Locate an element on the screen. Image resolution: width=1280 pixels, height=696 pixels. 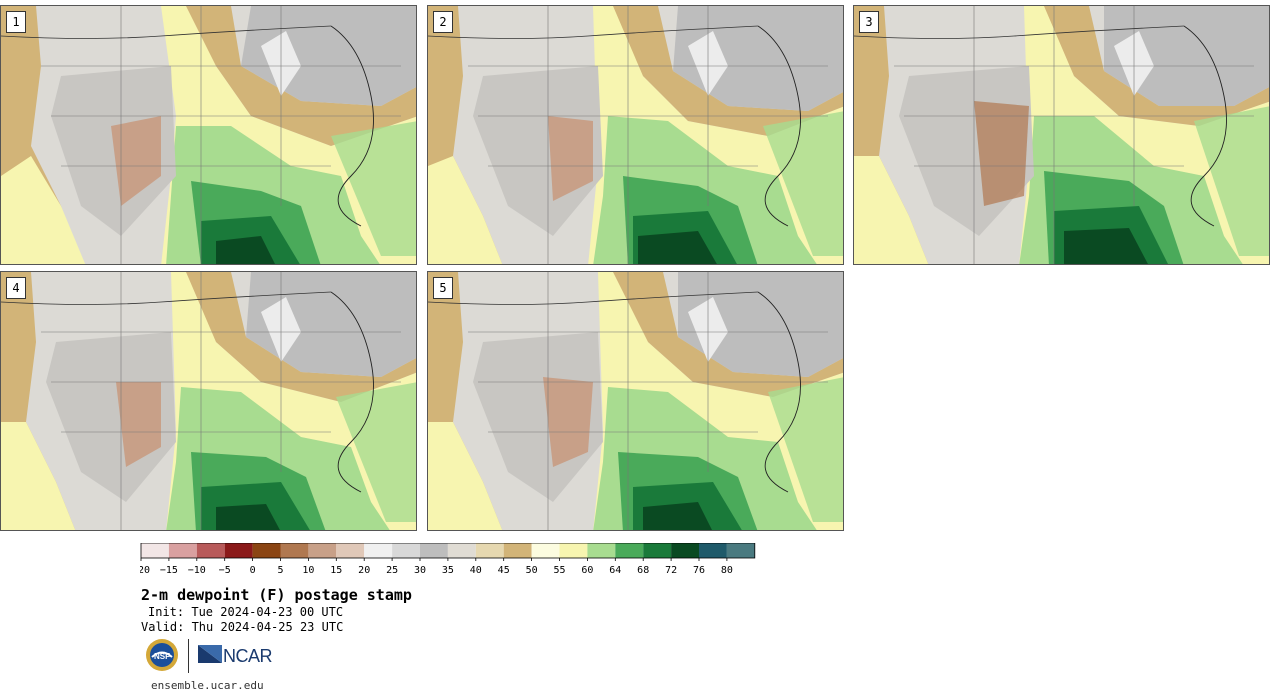
colorbar-tick-label: 35 is located at coordinates (448, 570).